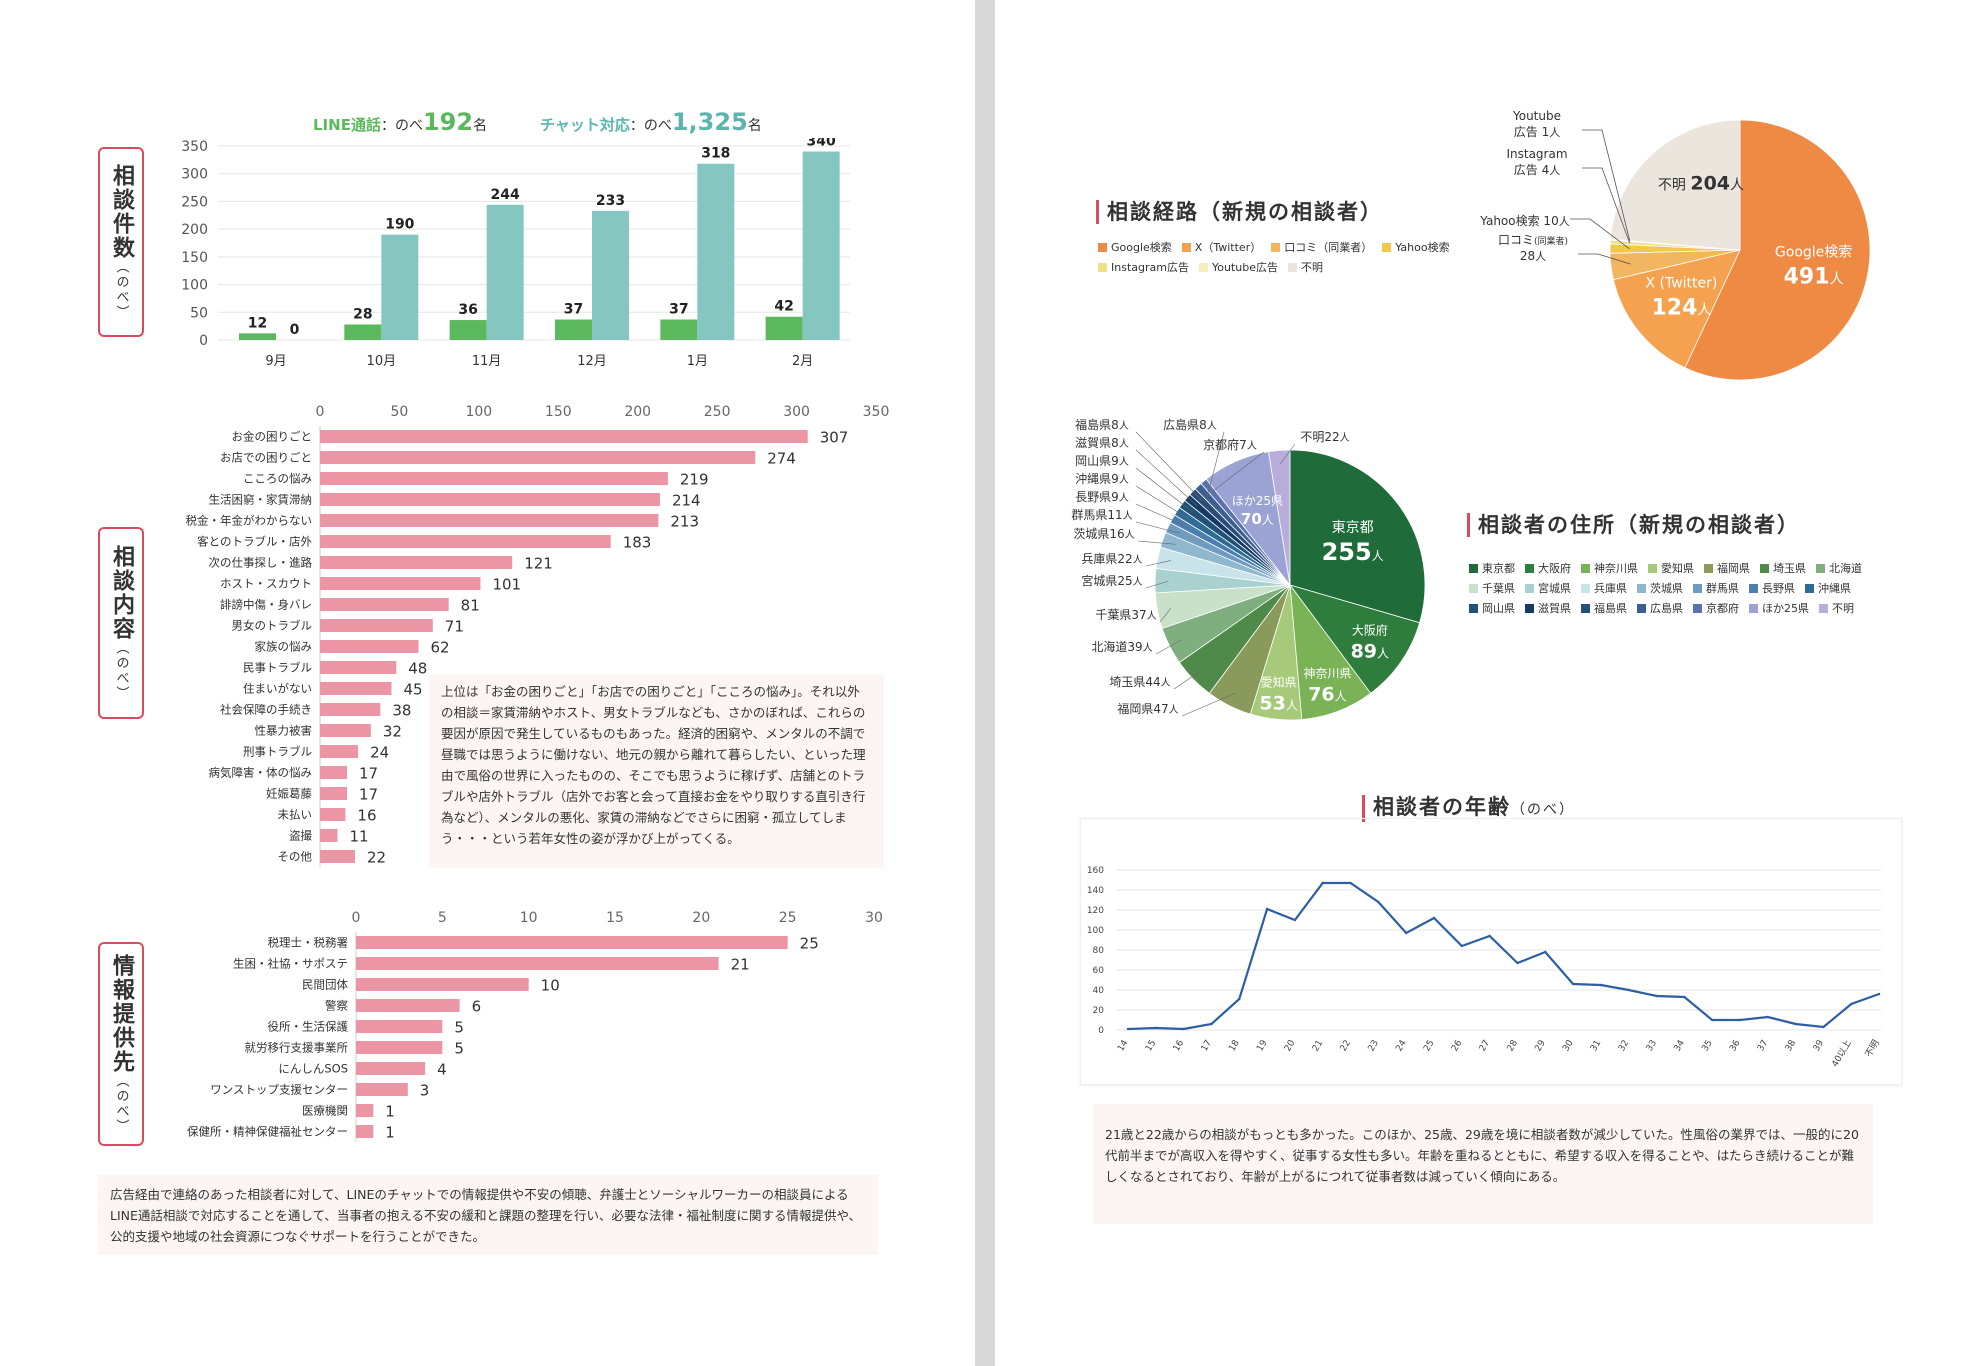  What do you see at coordinates (295, 330) in the screenshot?
I see `data-label: 0` at bounding box center [295, 330].